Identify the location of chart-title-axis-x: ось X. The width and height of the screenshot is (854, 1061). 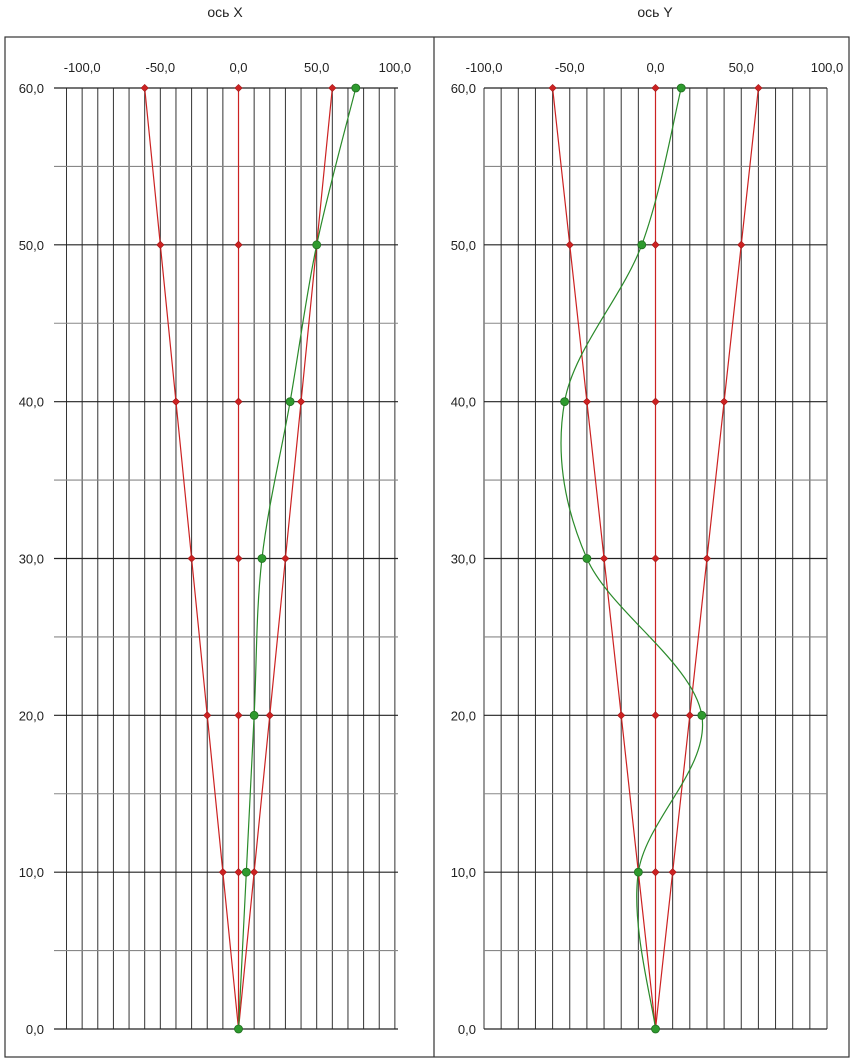
(225, 12).